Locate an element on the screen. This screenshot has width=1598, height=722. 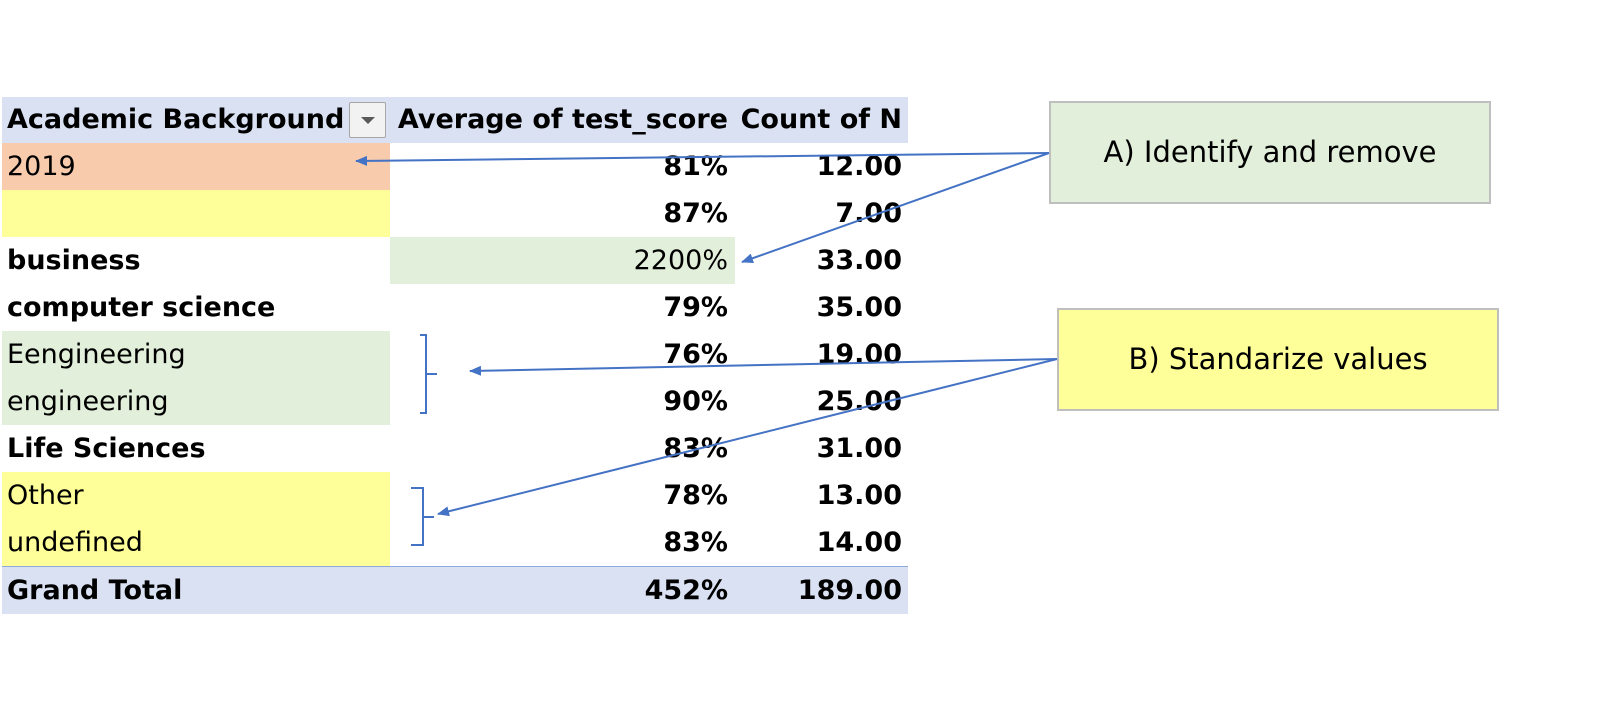
row-average: 2200% is located at coordinates (562, 260).